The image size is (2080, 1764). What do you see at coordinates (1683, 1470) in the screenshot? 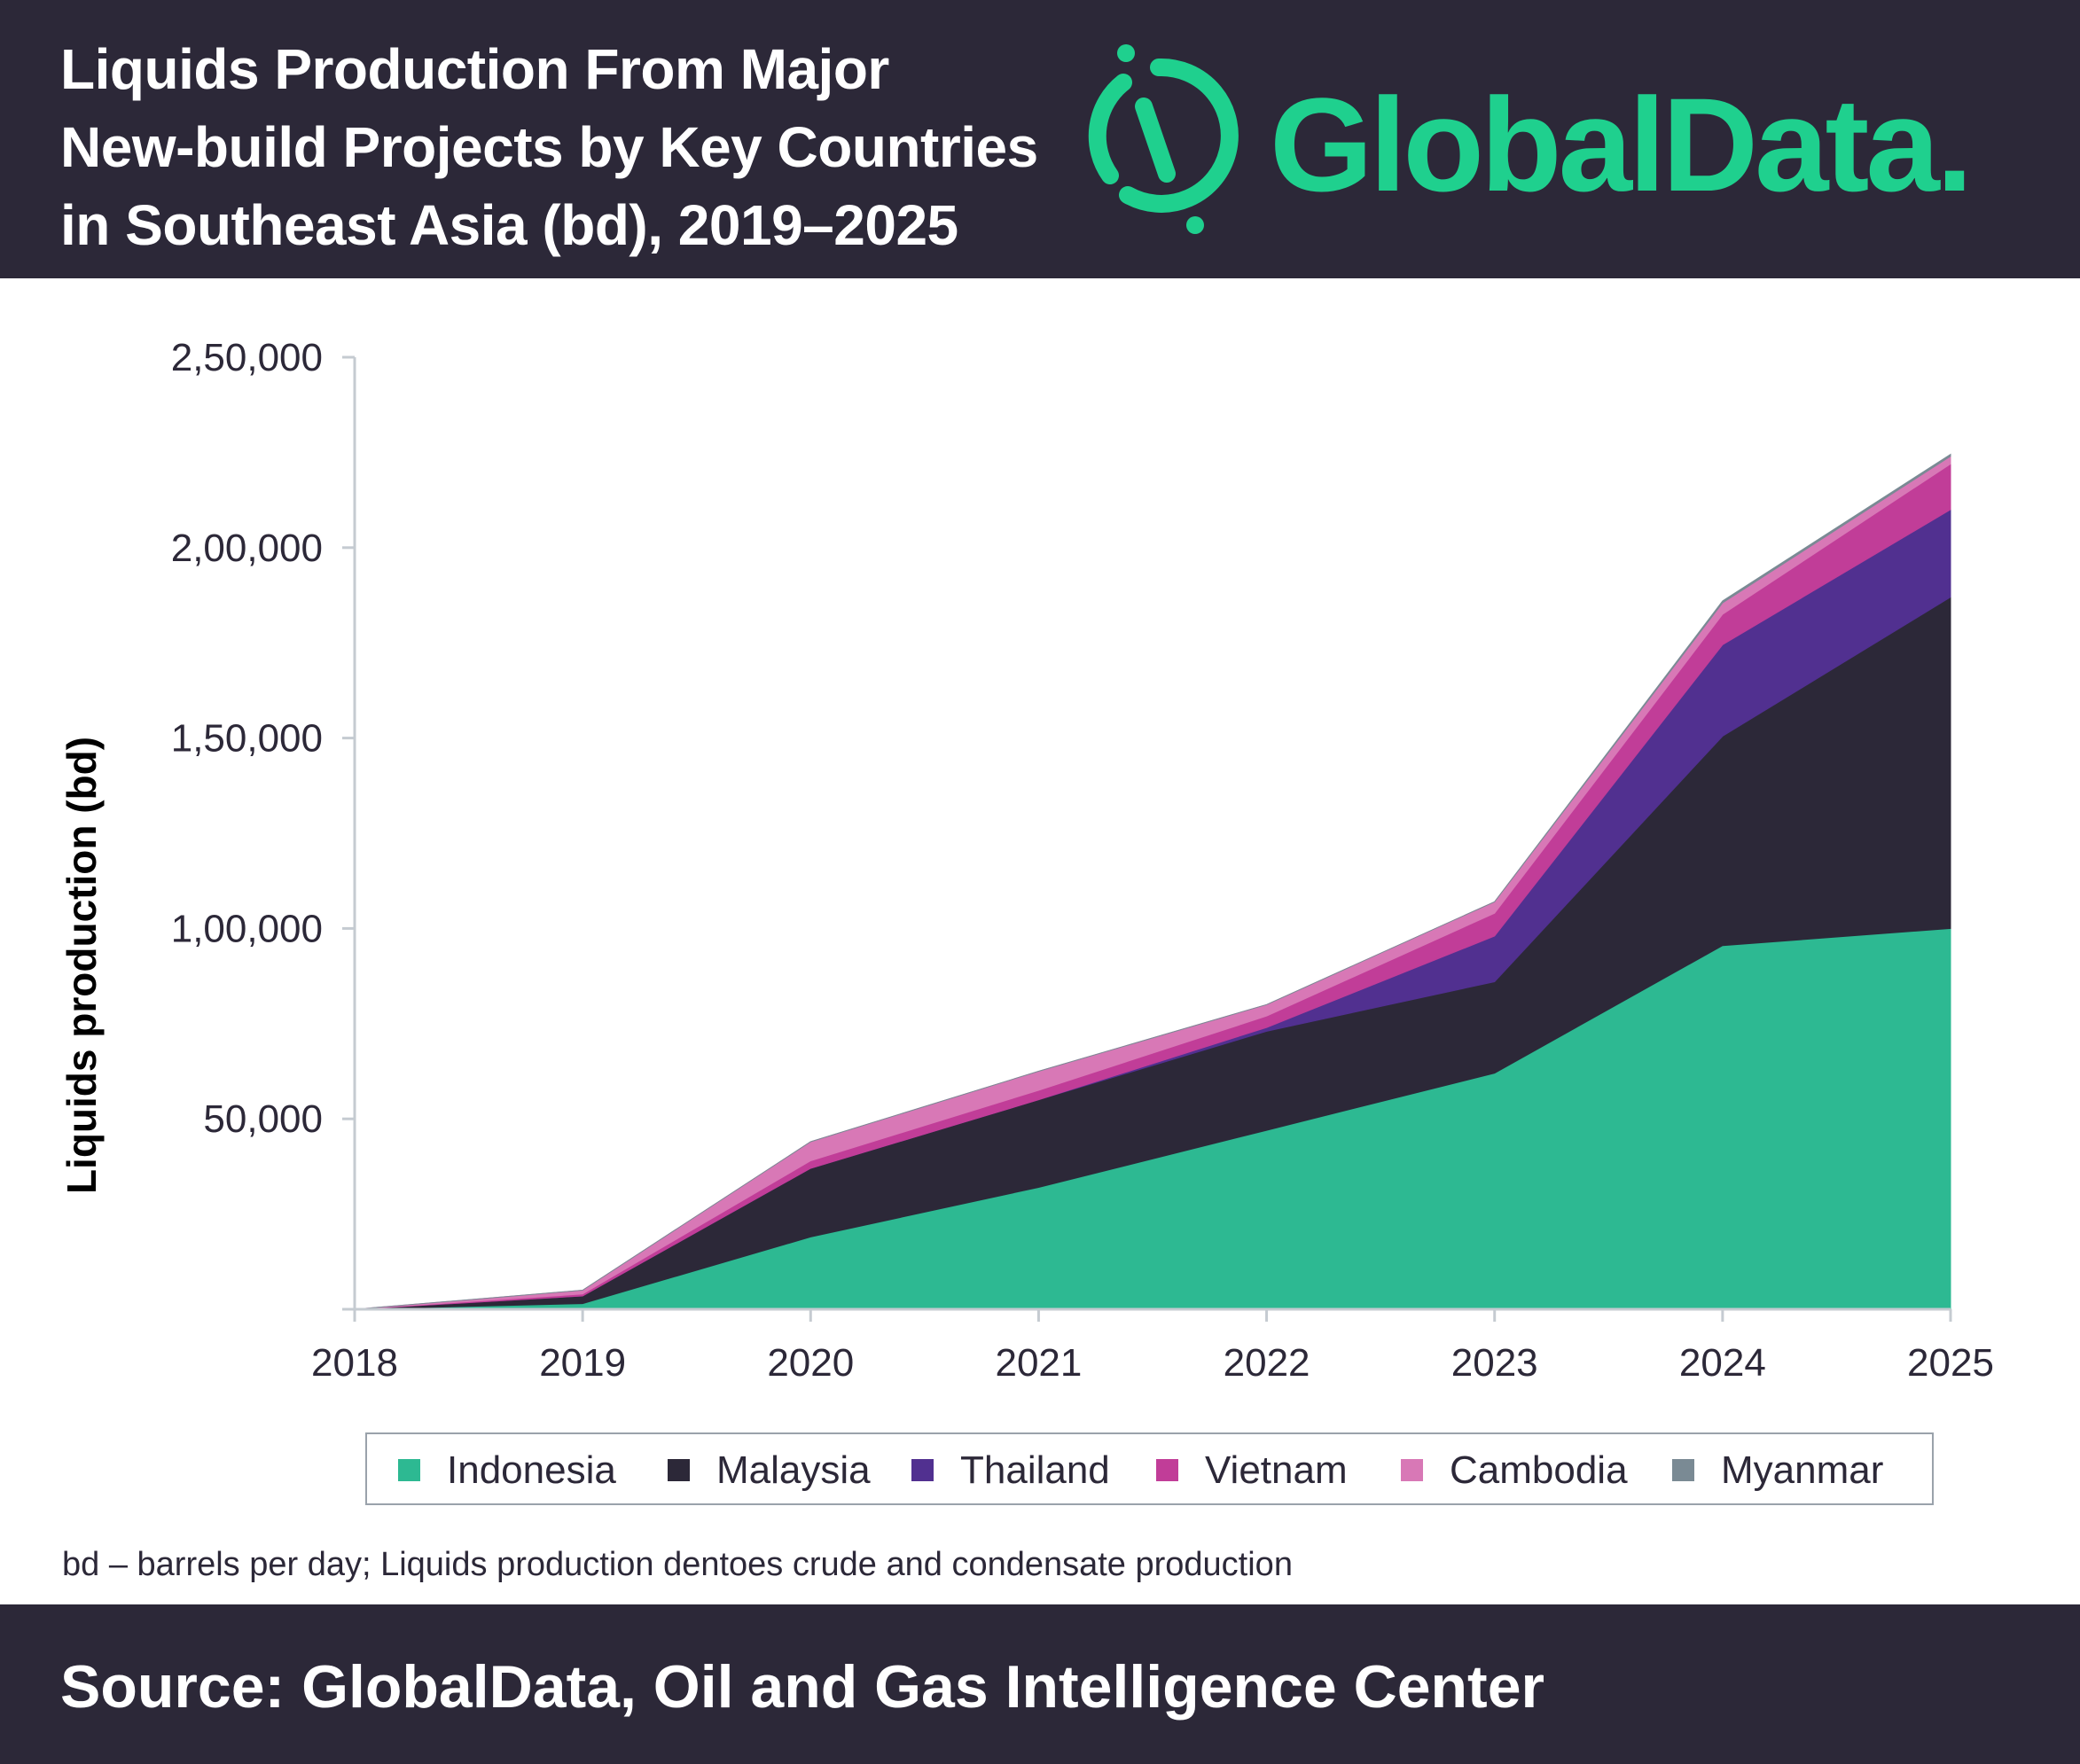
I see `legend-swatch-myanmar` at bounding box center [1683, 1470].